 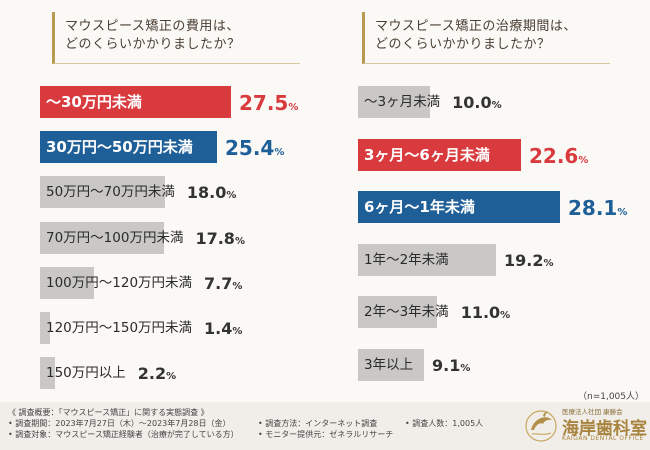 I want to click on value-label-2: 22.6%, so click(x=559, y=155).